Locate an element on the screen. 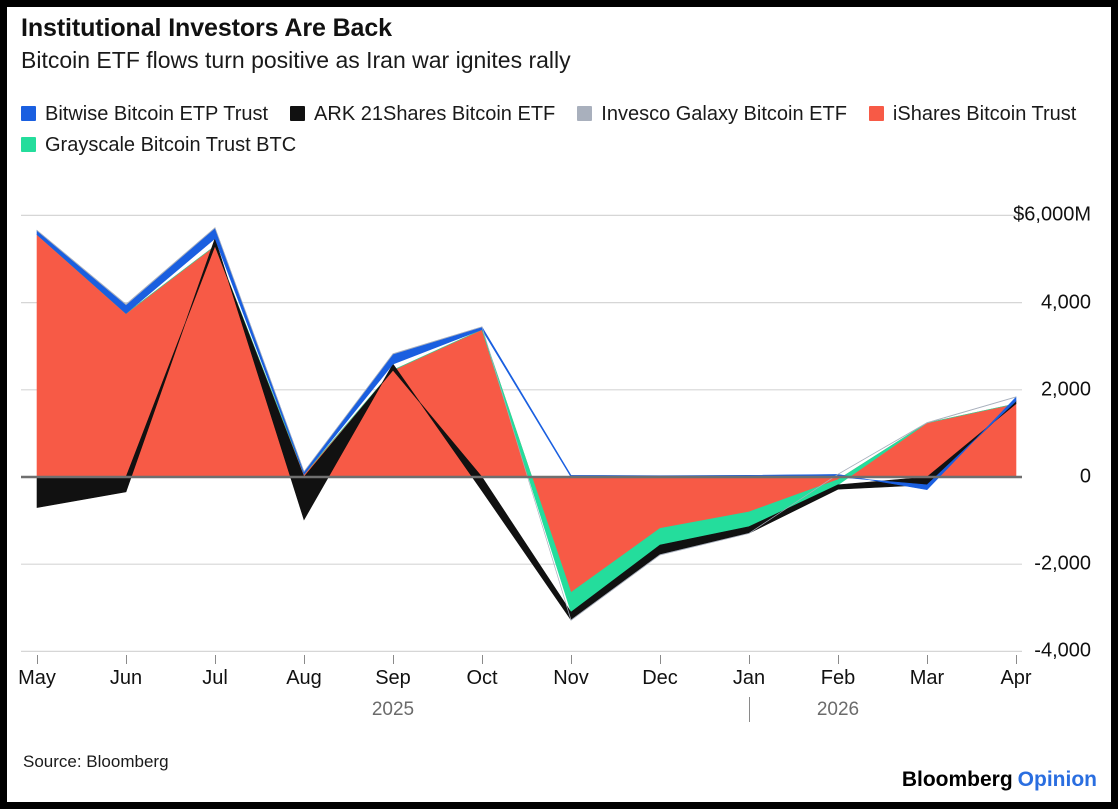 This screenshot has width=1118, height=809. chart-title: Institutional Investors Are Back is located at coordinates (206, 28).